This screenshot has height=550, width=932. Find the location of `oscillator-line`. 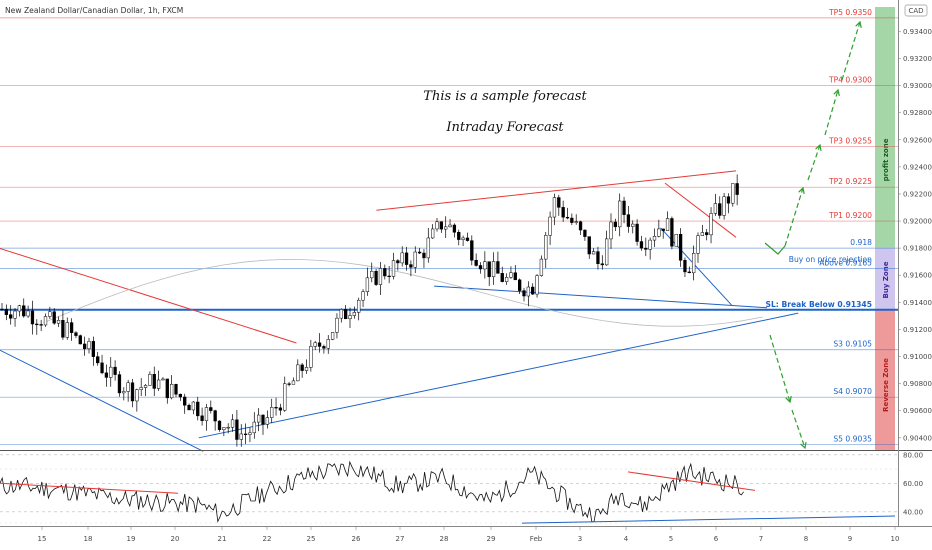

oscillator-line is located at coordinates (372, 491).